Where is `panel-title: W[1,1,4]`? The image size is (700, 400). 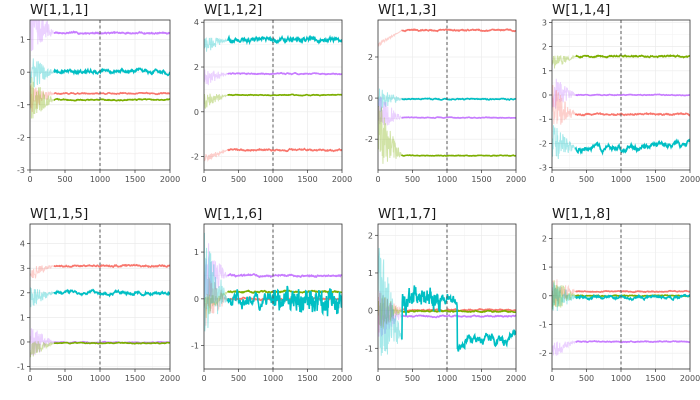 panel-title: W[1,1,4] is located at coordinates (581, 10).